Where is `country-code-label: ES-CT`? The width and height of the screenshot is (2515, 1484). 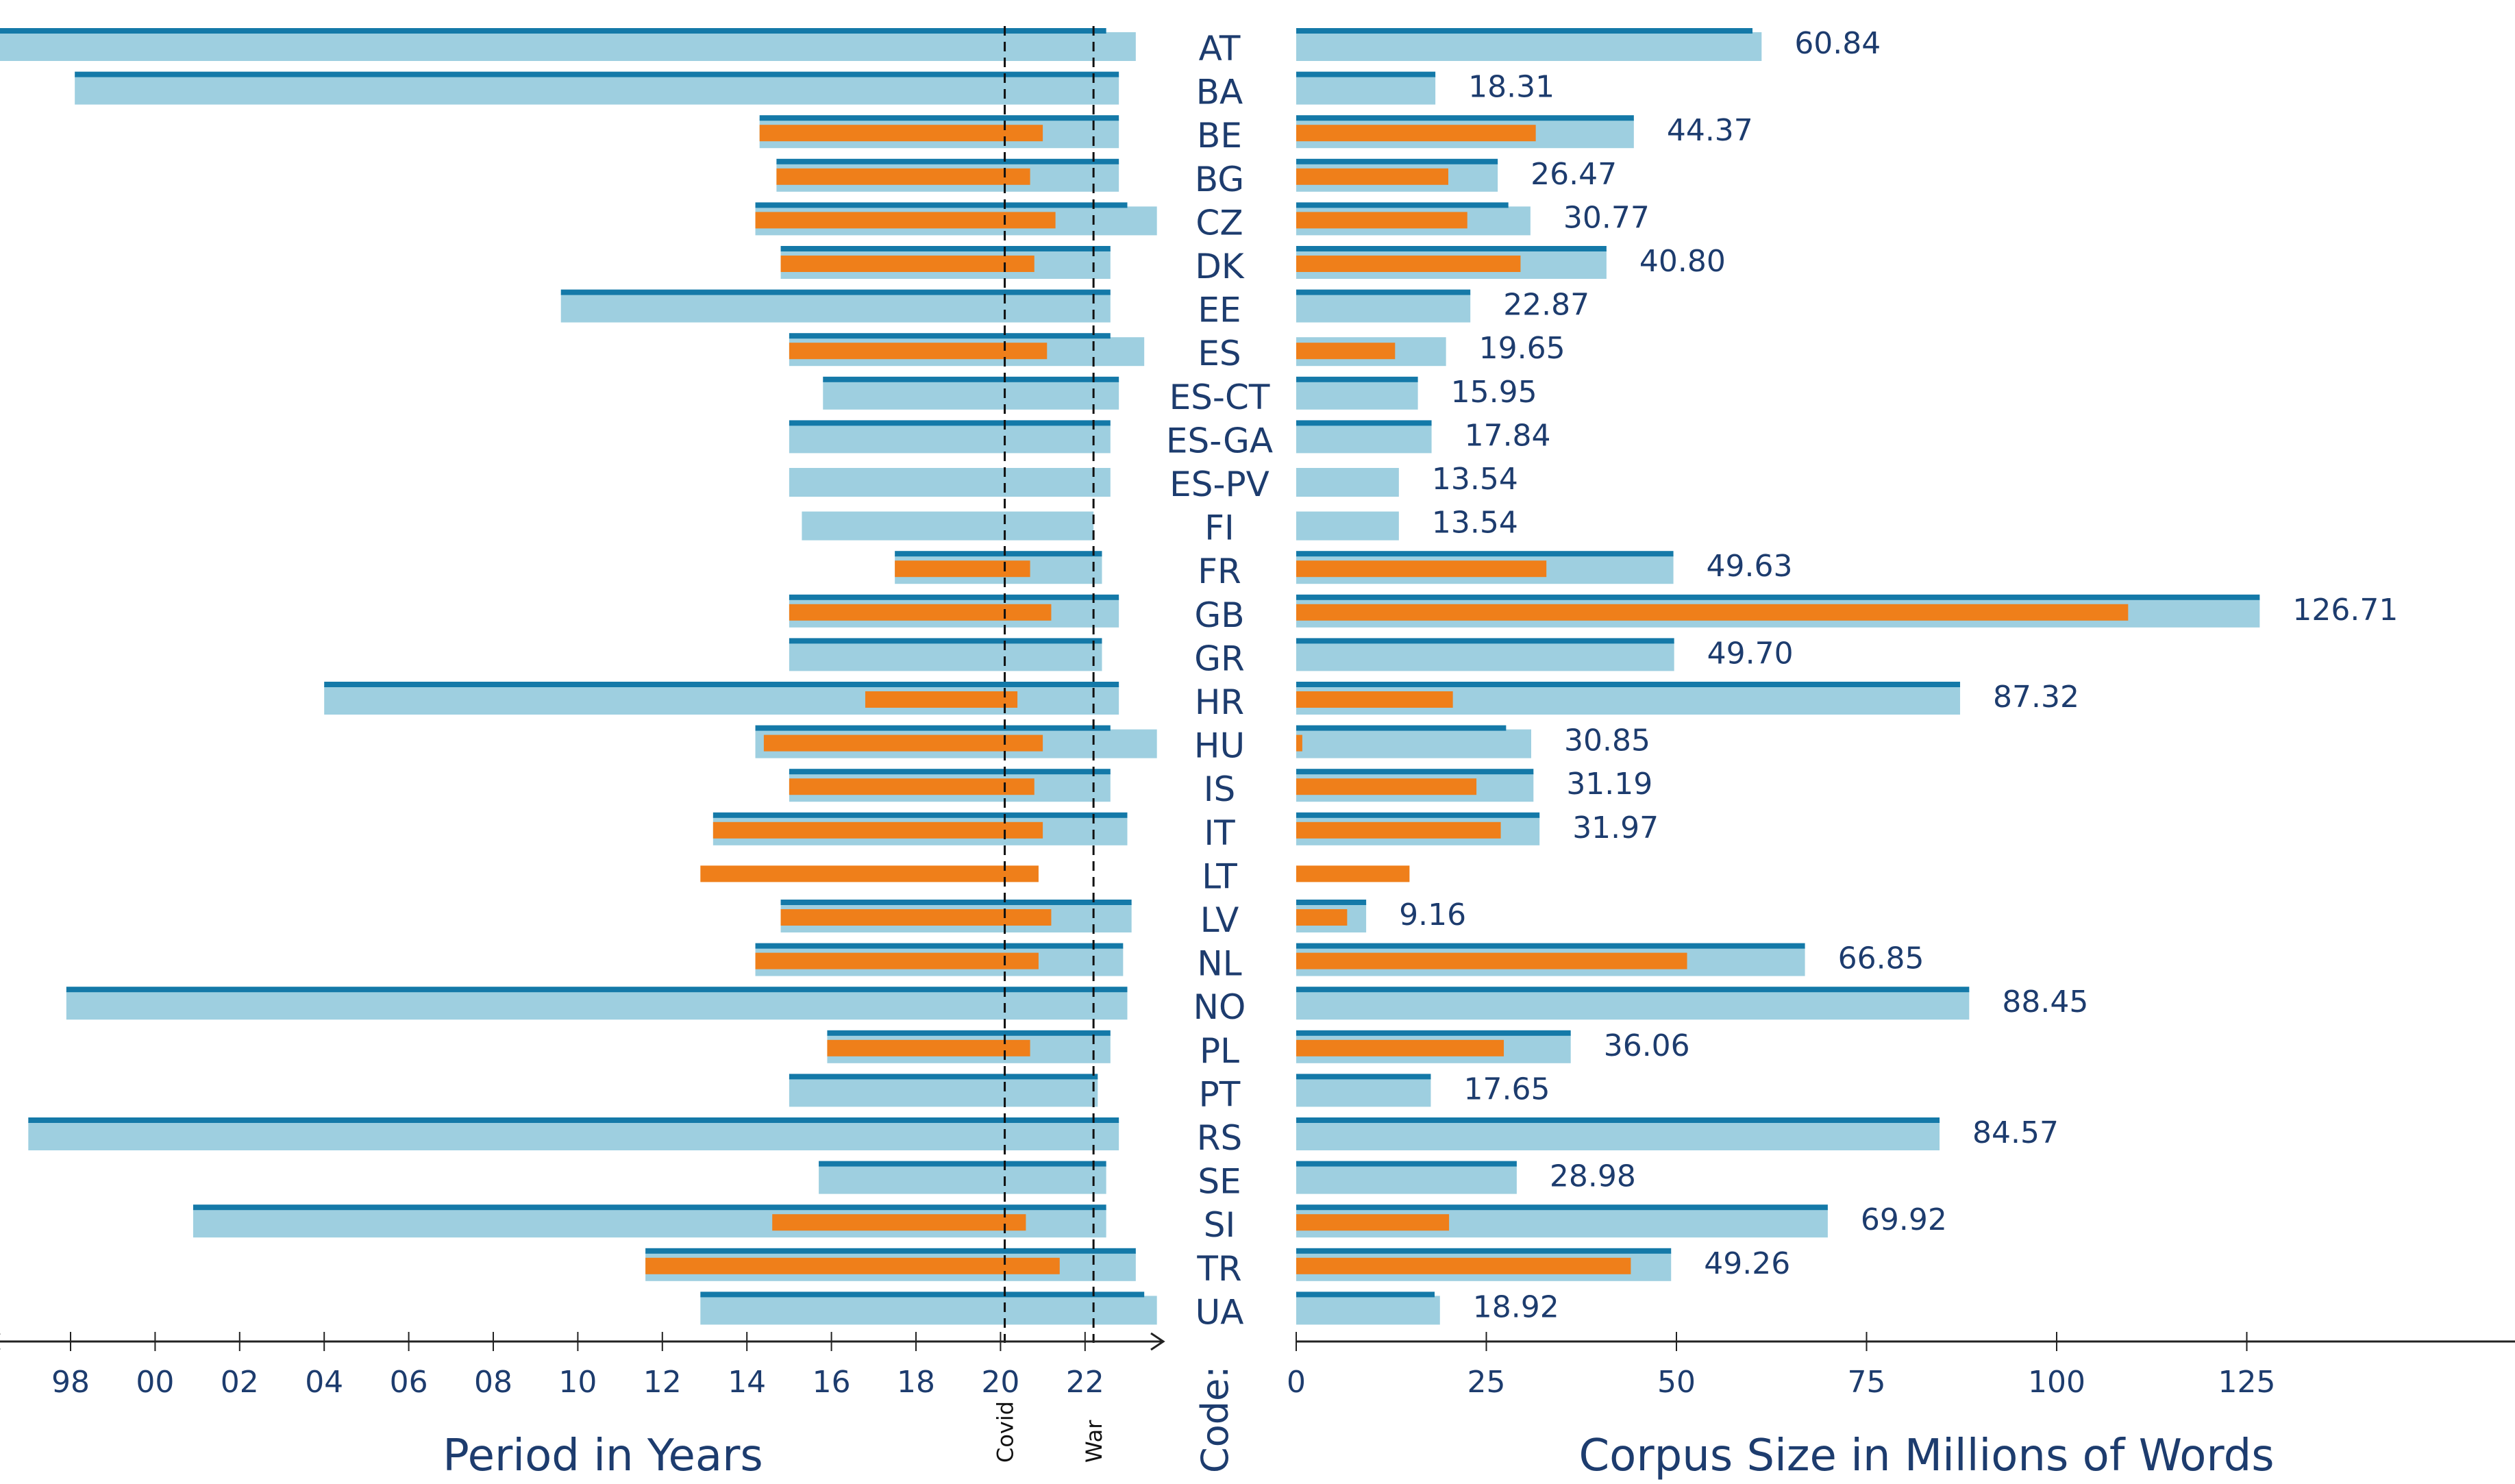
country-code-label: ES-CT is located at coordinates (1219, 397).